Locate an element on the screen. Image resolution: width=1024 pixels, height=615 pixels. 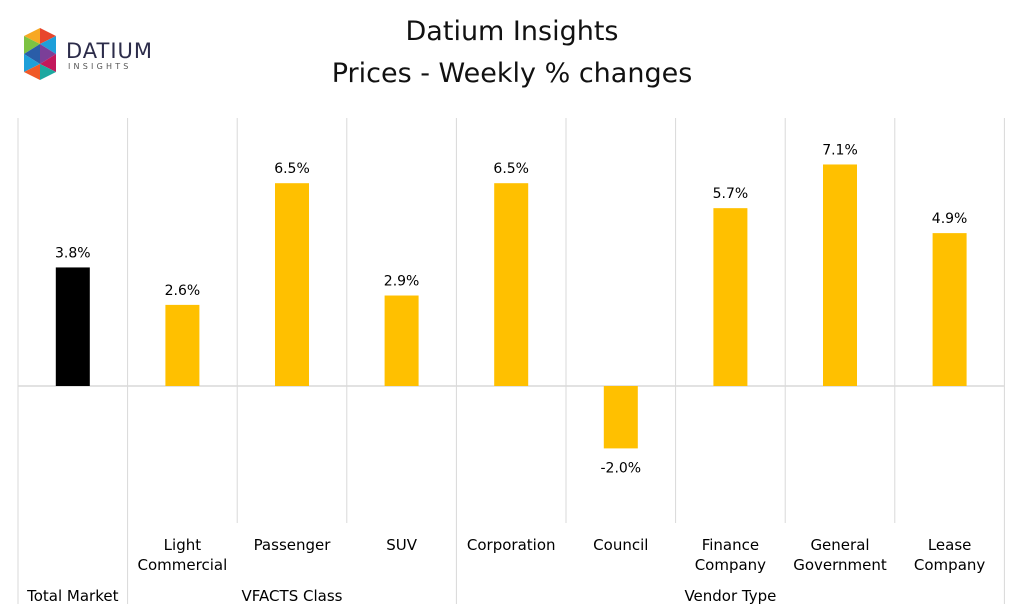
category-label: Corporation is located at coordinates (511, 545).